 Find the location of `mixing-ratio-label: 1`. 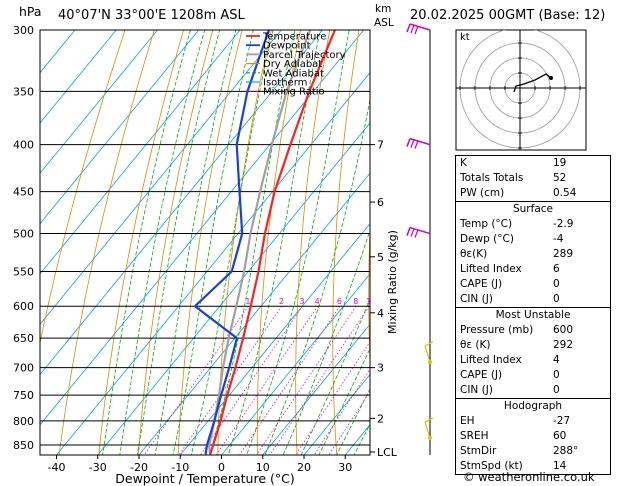

mixing-ratio-label: 1 is located at coordinates (247, 301).